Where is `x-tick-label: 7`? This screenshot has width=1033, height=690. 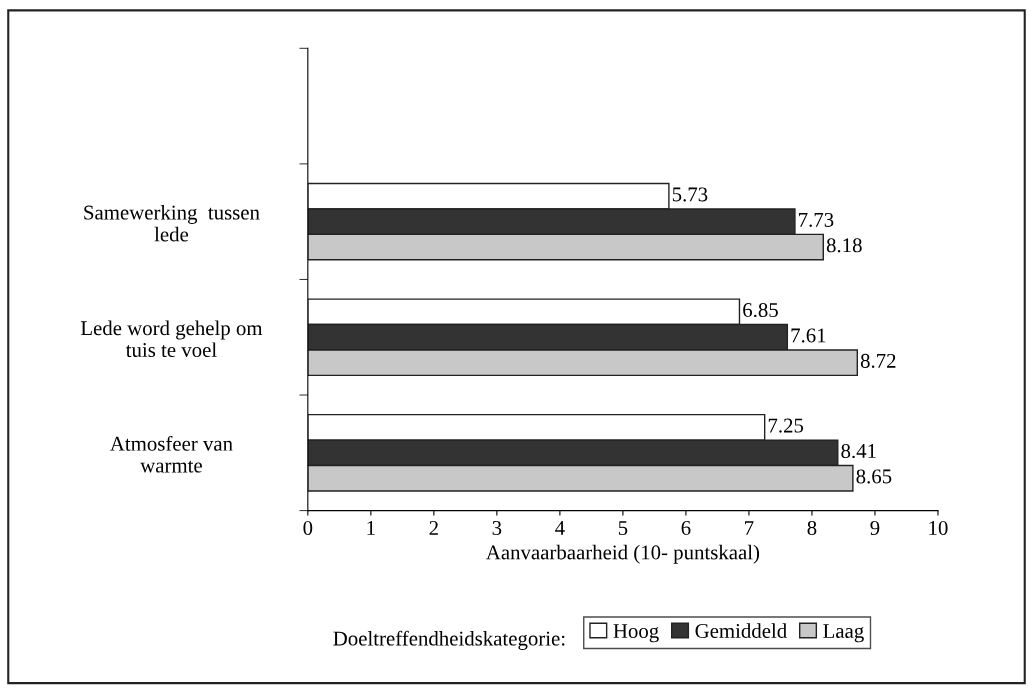
x-tick-label: 7 is located at coordinates (749, 528).